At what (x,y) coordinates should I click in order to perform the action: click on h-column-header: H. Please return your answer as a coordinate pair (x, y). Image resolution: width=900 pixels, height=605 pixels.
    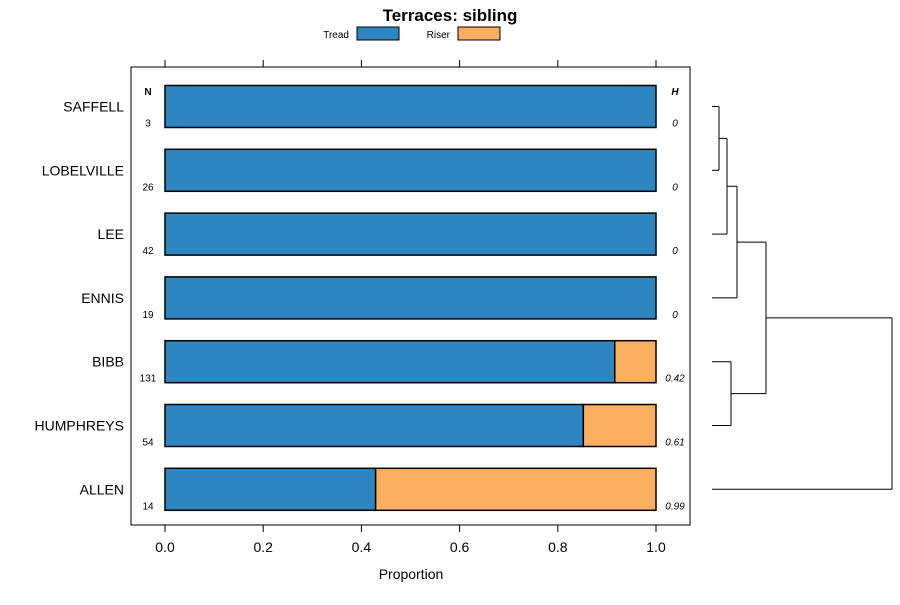
    Looking at the image, I should click on (675, 92).